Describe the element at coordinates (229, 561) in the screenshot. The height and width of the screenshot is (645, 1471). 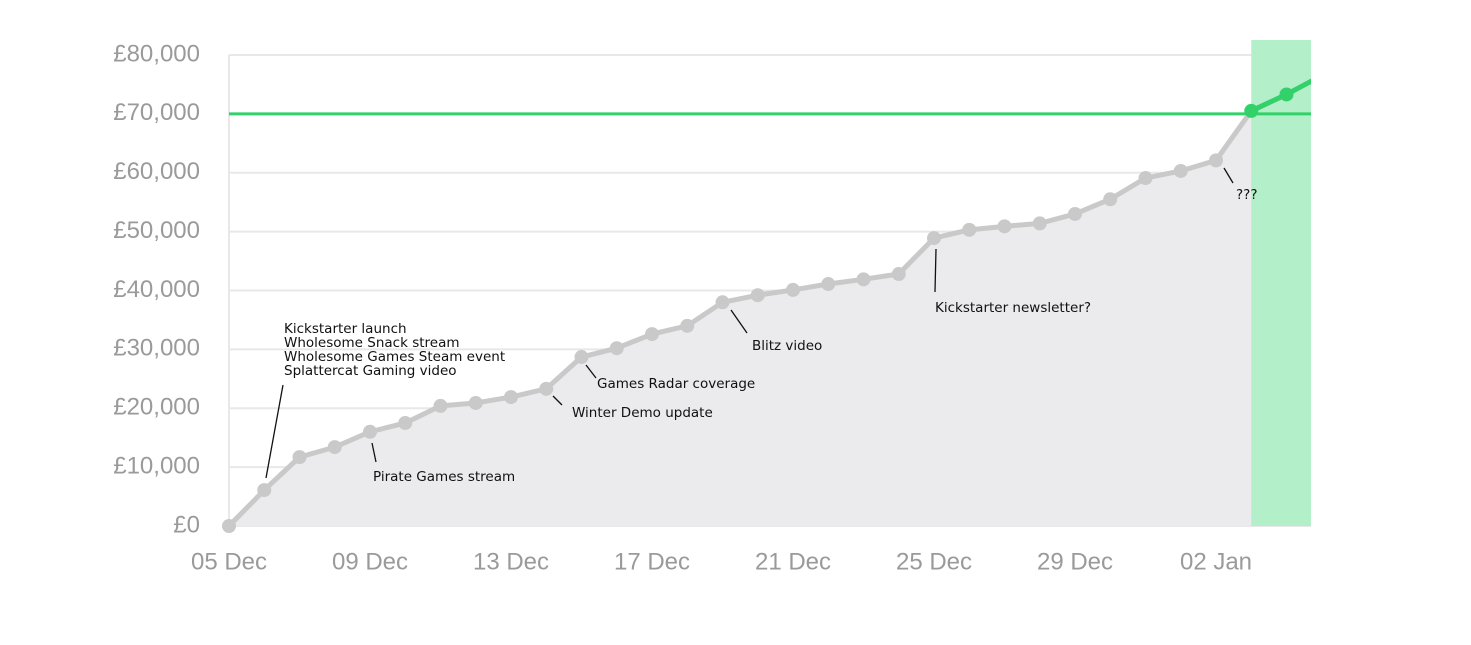
I see `x-tick-label: 05 Dec` at that location.